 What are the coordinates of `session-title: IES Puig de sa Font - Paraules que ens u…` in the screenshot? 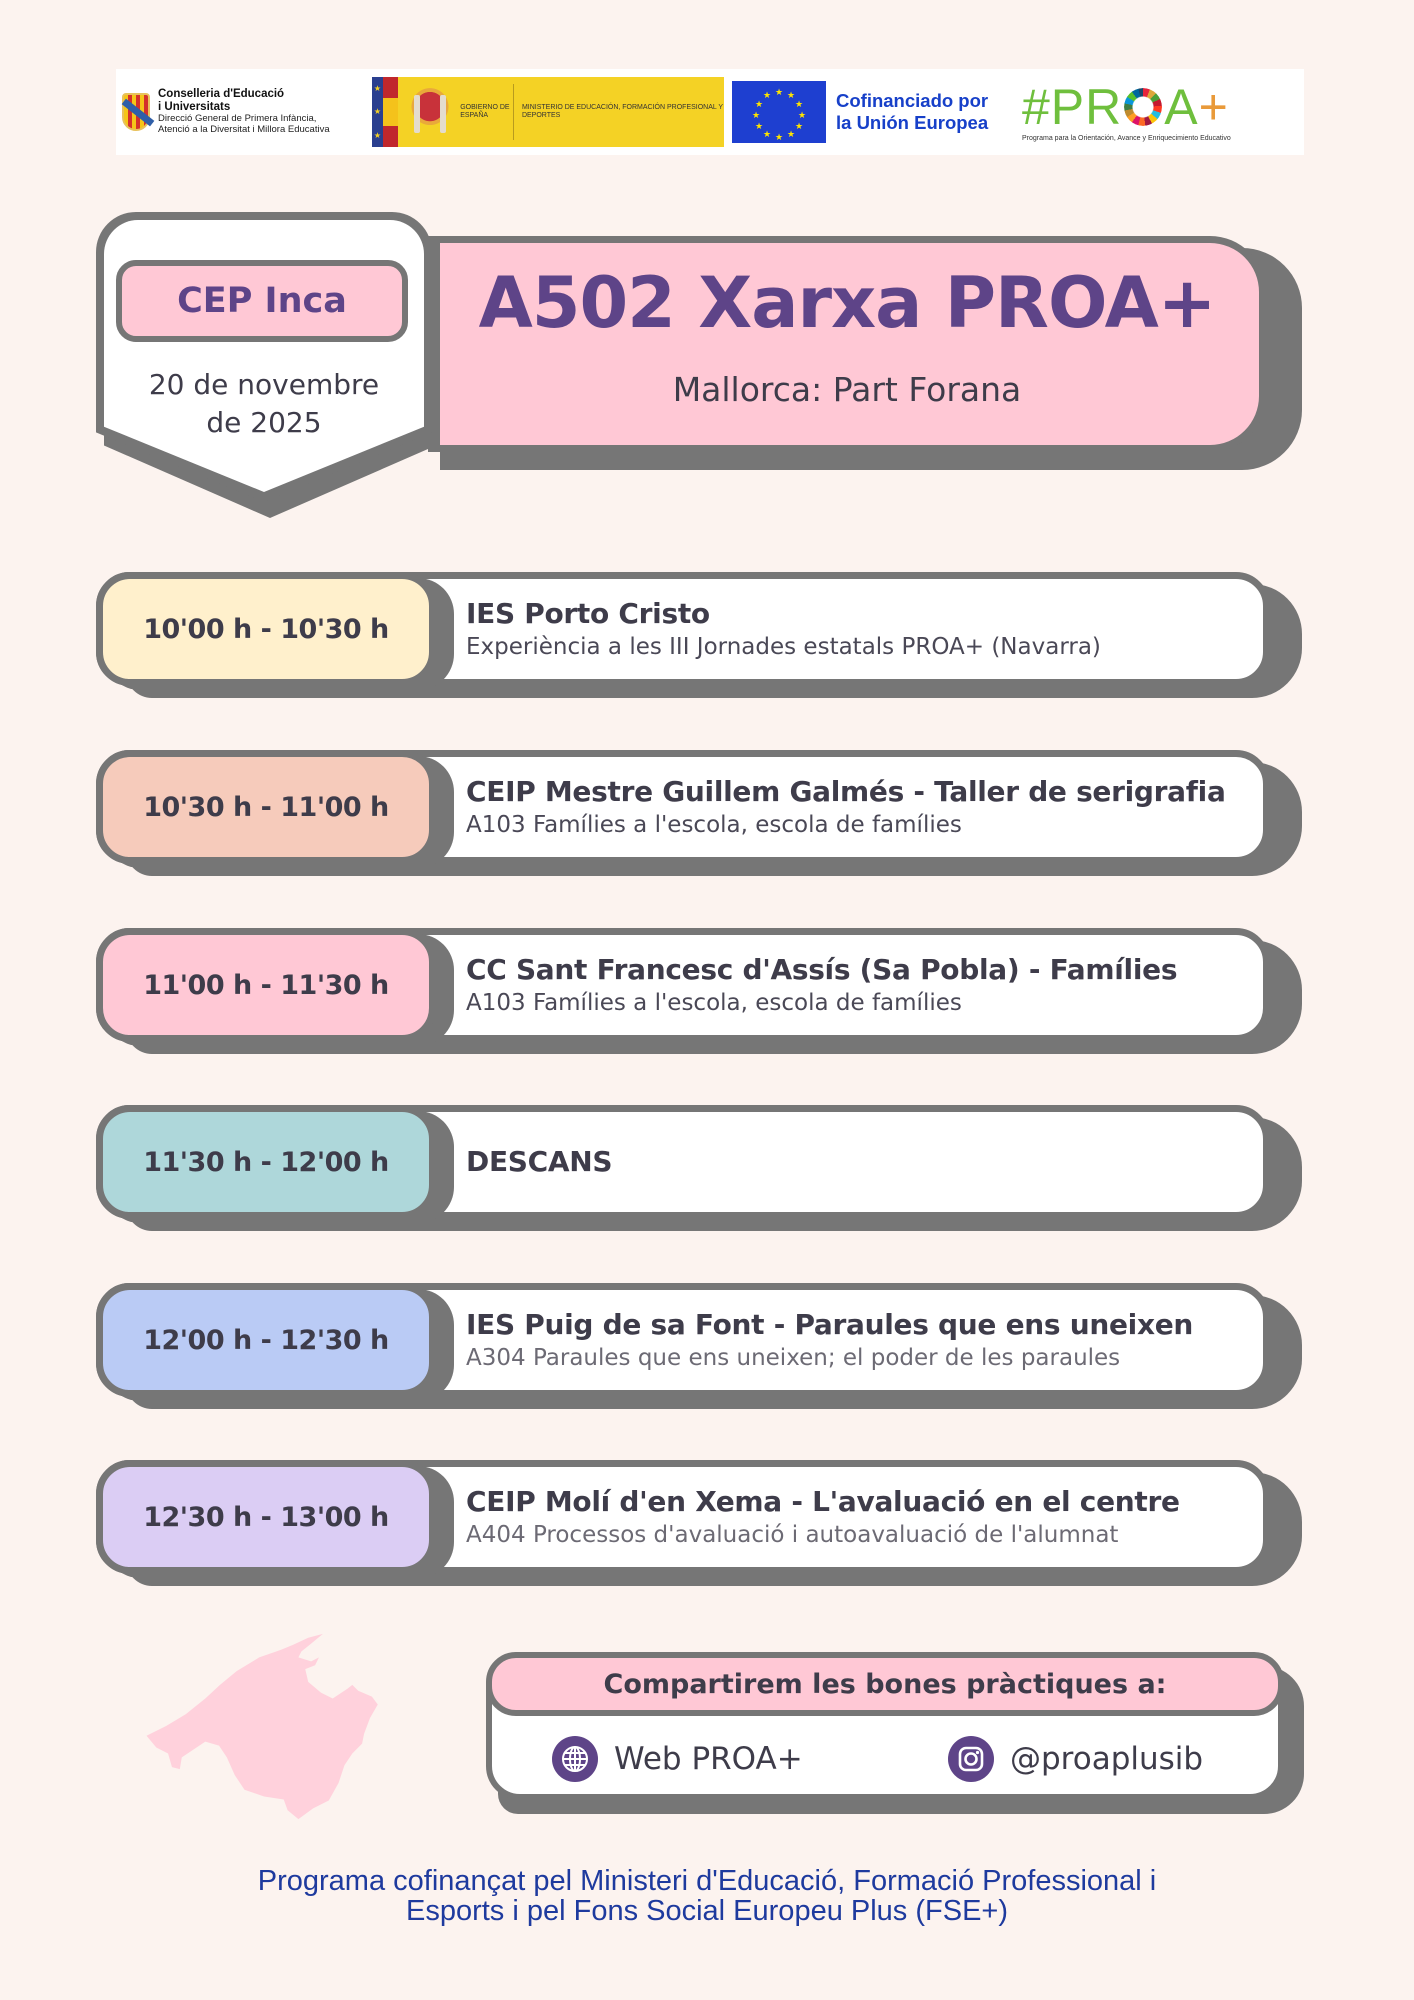 It's located at (830, 1324).